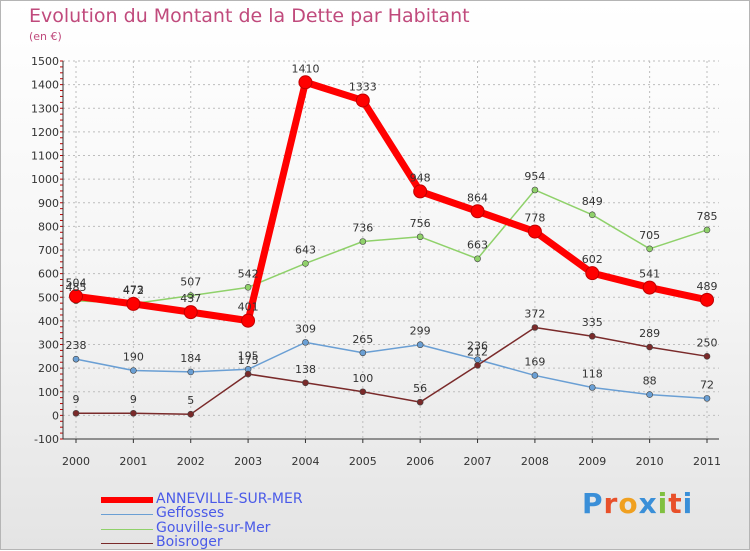  Describe the element at coordinates (48, 274) in the screenshot. I see `y-tick-label: 600` at that location.